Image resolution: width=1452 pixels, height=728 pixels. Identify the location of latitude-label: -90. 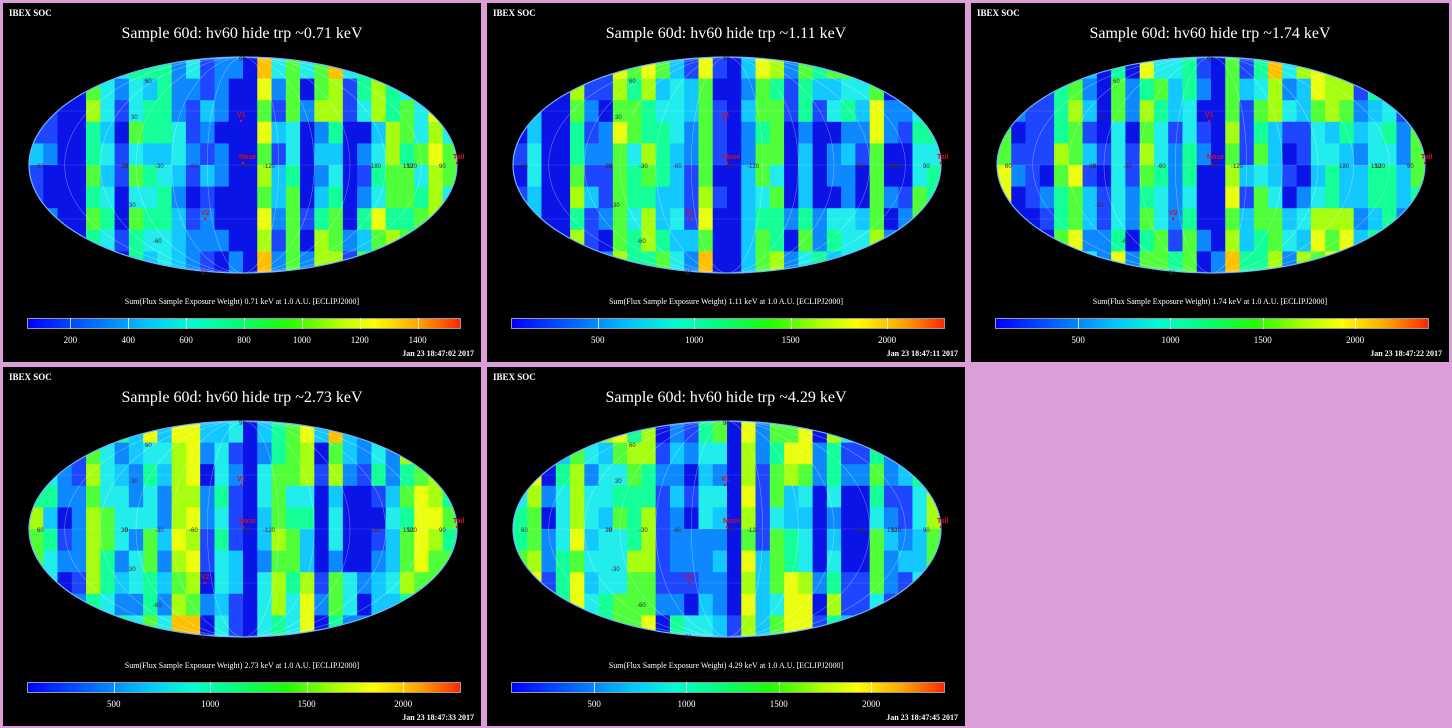
(203, 638).